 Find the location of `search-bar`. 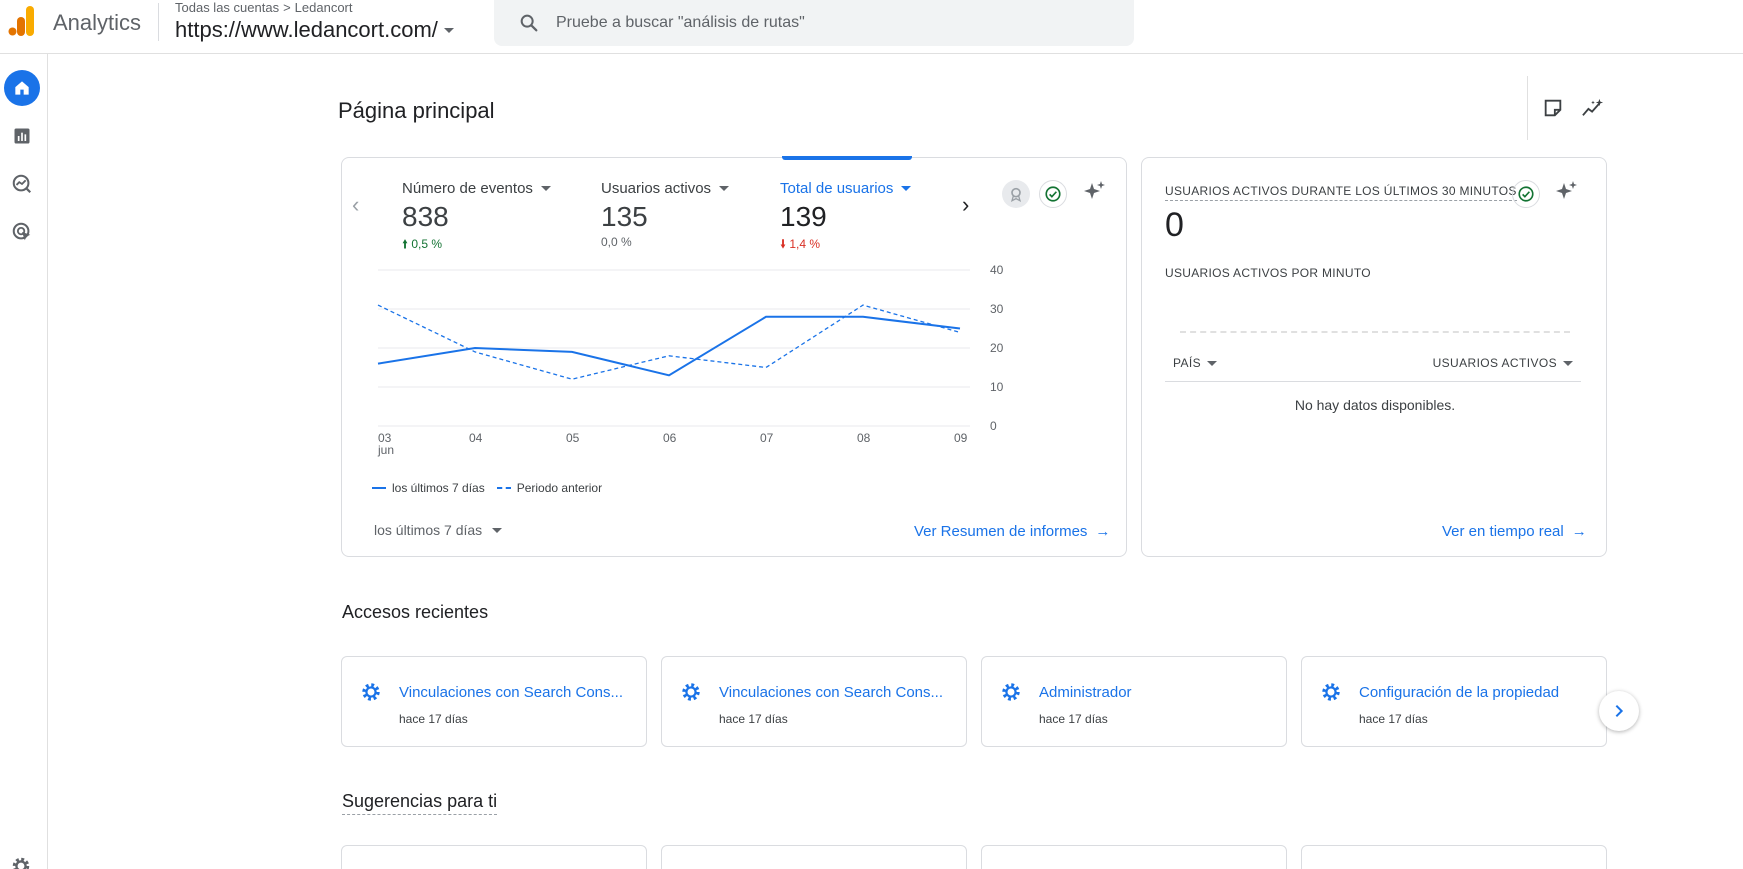

search-bar is located at coordinates (814, 23).